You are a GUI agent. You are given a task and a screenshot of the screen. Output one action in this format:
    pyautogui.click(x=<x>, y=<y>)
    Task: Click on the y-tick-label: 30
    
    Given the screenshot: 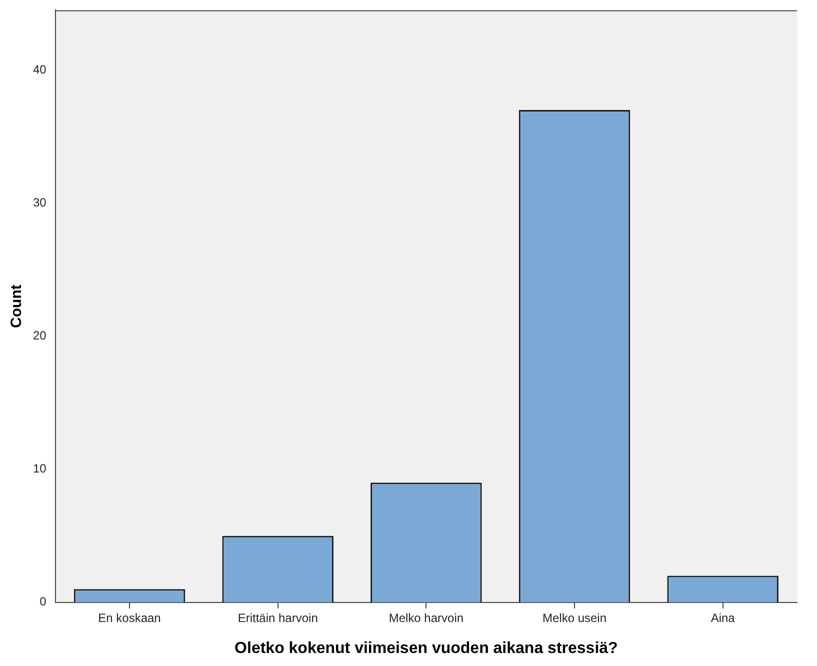 What is the action you would take?
    pyautogui.click(x=39, y=202)
    